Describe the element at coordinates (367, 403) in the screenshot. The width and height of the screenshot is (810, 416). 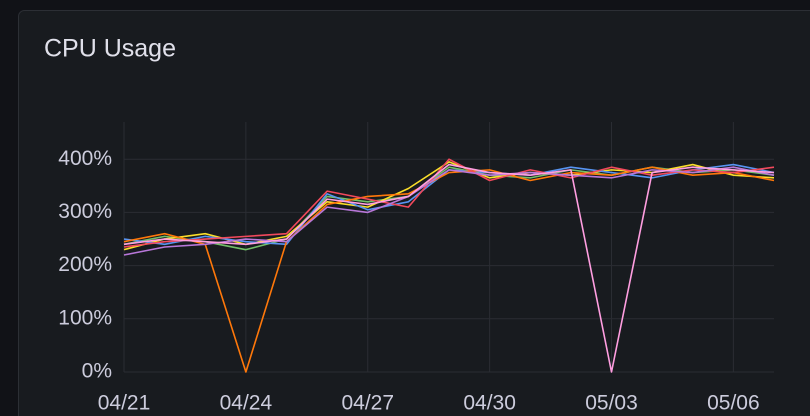
I see `x-tick-label: 04/27` at that location.